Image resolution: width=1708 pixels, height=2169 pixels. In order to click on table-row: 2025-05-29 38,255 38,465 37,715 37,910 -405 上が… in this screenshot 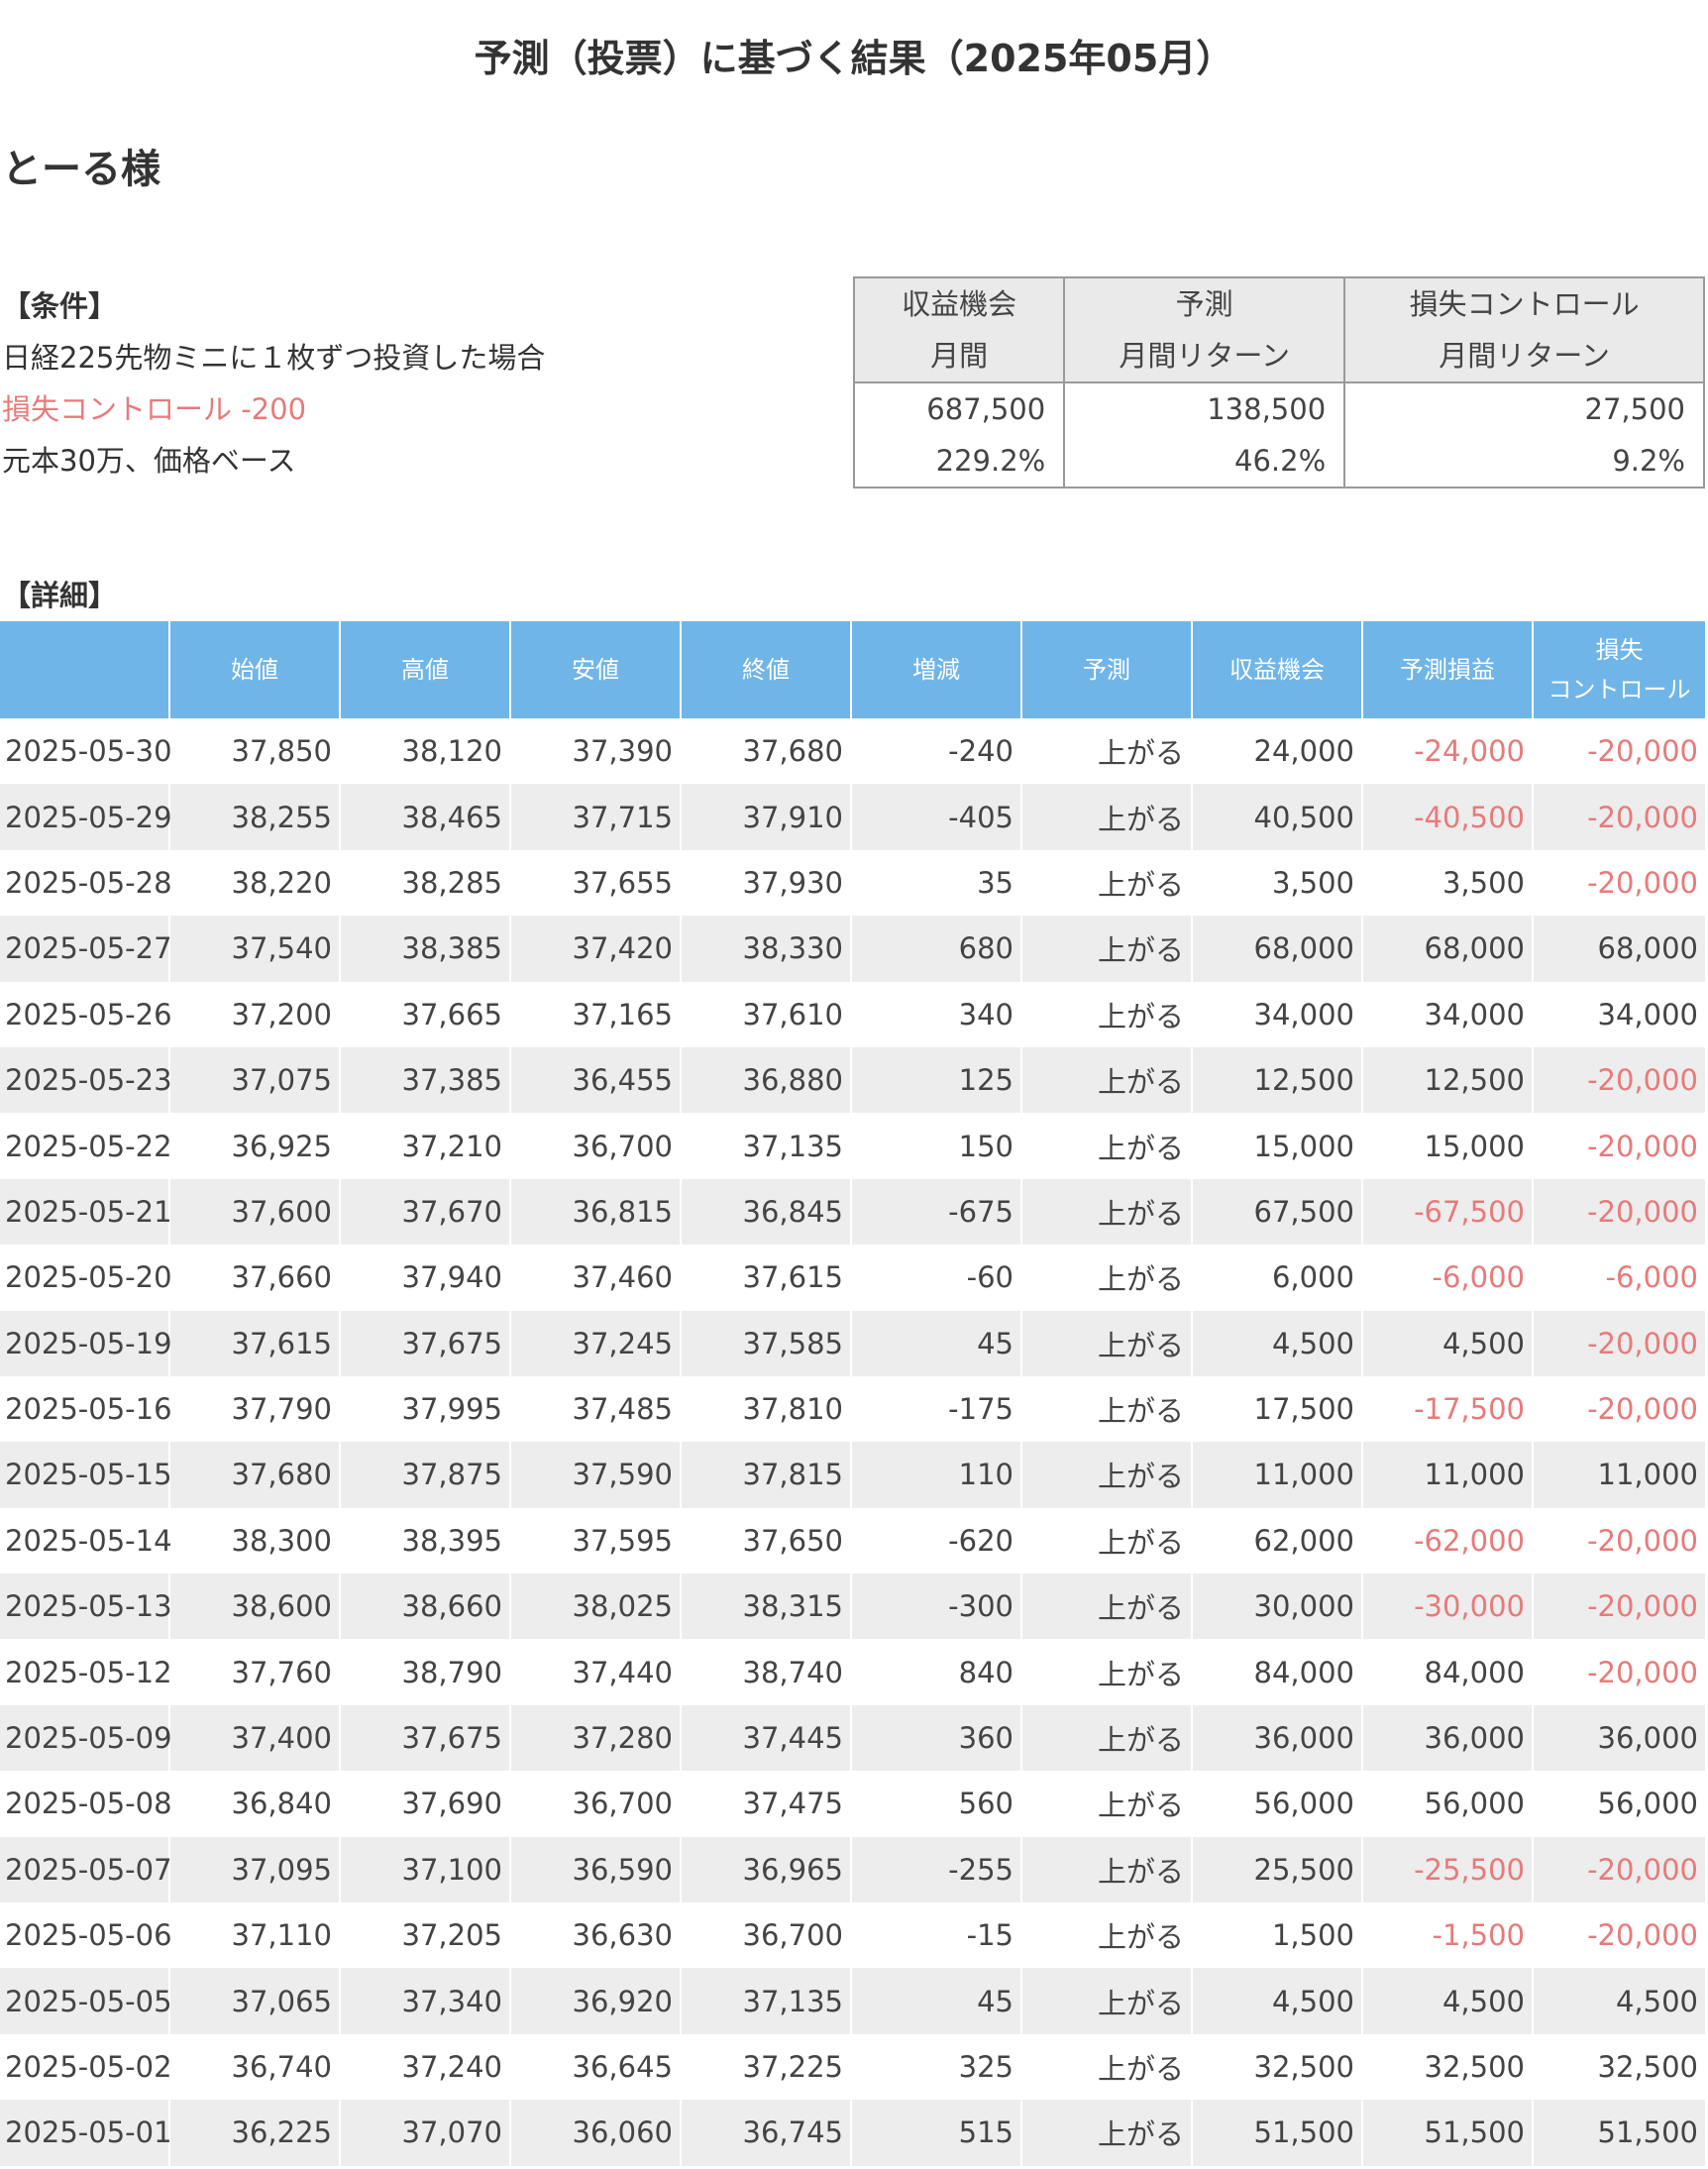, I will do `click(852, 817)`.